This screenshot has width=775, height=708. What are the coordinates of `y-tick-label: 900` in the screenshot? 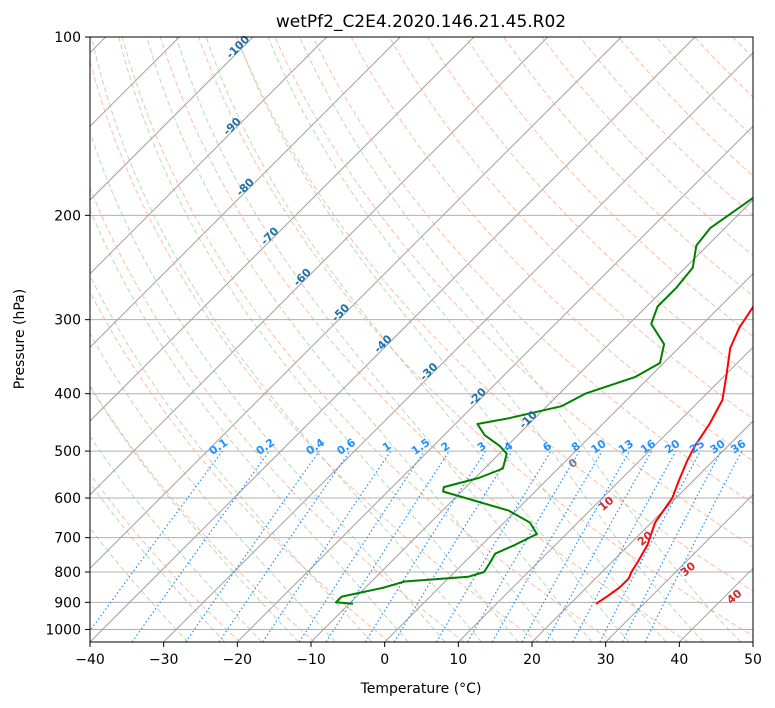 It's located at (67, 603).